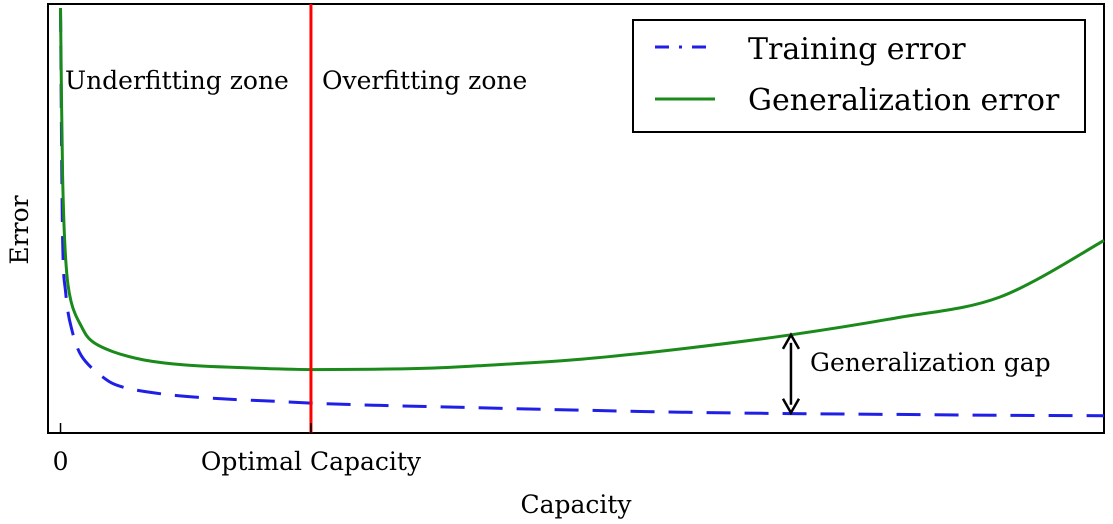 The height and width of the screenshot is (524, 1113). Describe the element at coordinates (311, 461) in the screenshot. I see `x-tick-label-optimal: Optimal Capacity` at that location.